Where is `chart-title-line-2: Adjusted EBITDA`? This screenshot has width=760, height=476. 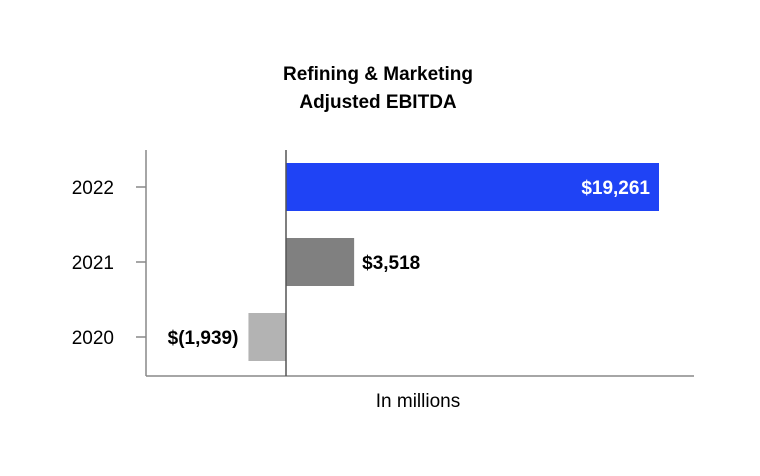
chart-title-line-2: Adjusted EBITDA is located at coordinates (378, 102).